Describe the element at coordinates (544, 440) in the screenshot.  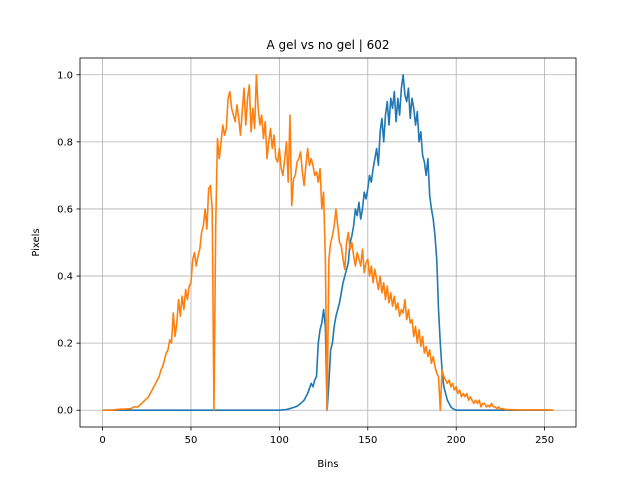
I see `x-tick-label: 250` at that location.